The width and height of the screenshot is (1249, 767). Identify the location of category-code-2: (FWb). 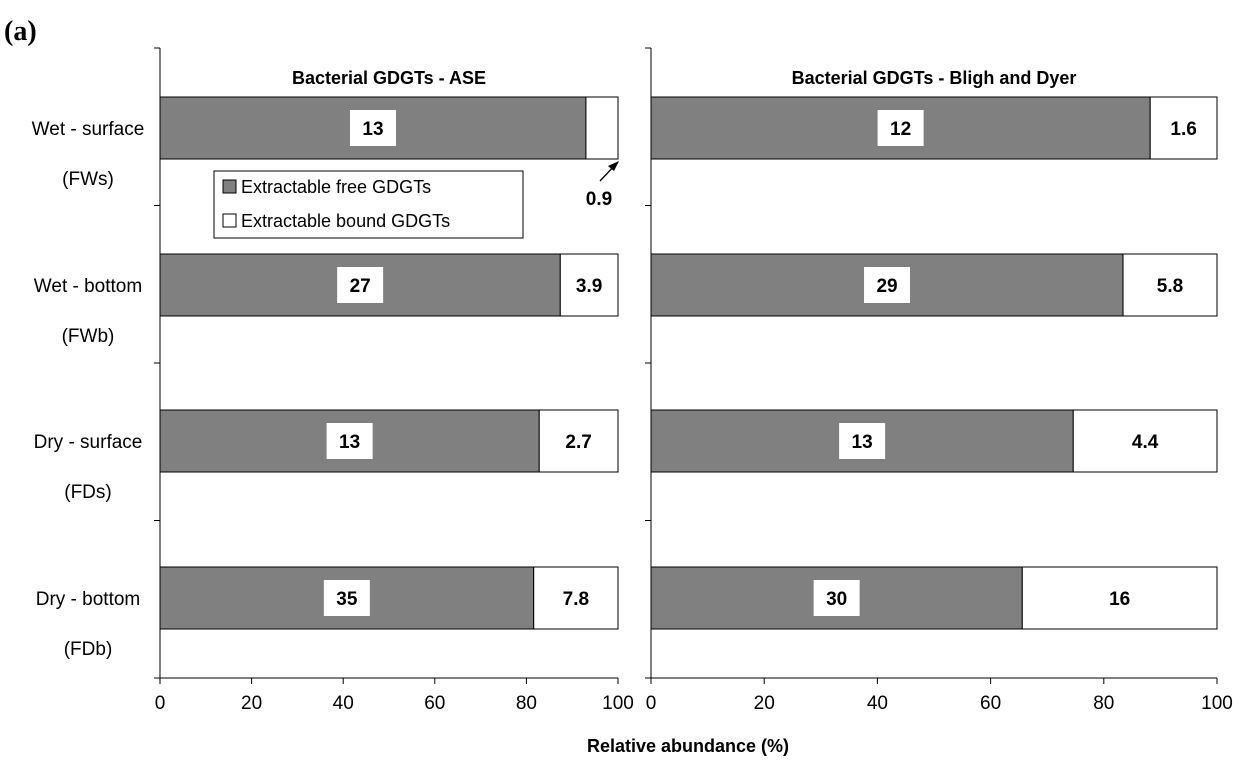
(88, 336).